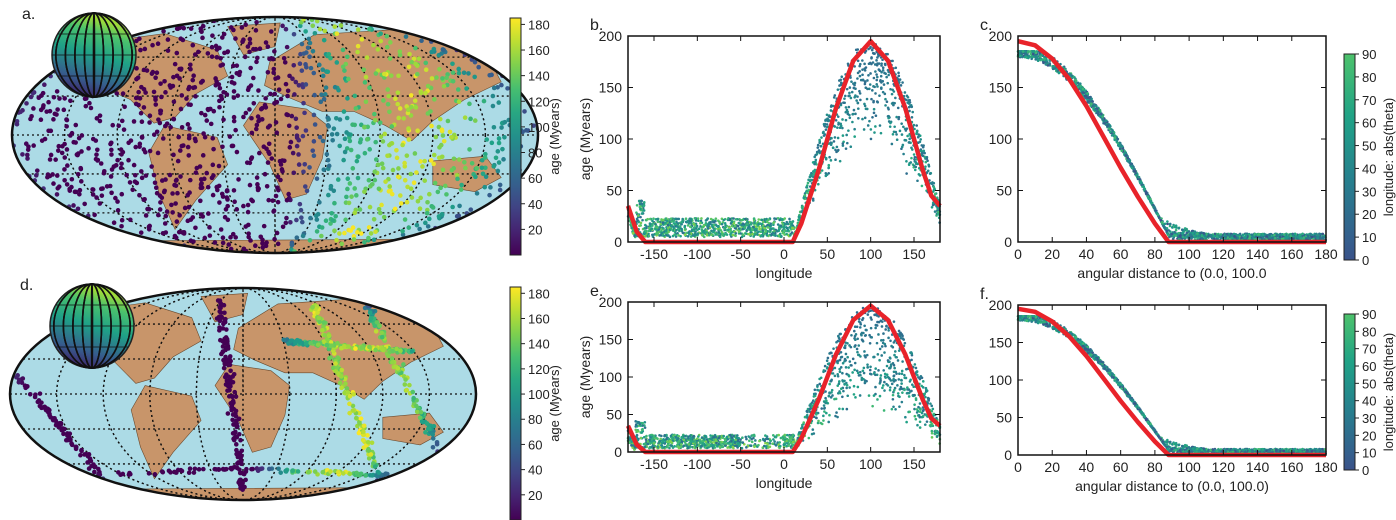 The image size is (1396, 520). I want to click on x-tick-label: 0, so click(1018, 254).